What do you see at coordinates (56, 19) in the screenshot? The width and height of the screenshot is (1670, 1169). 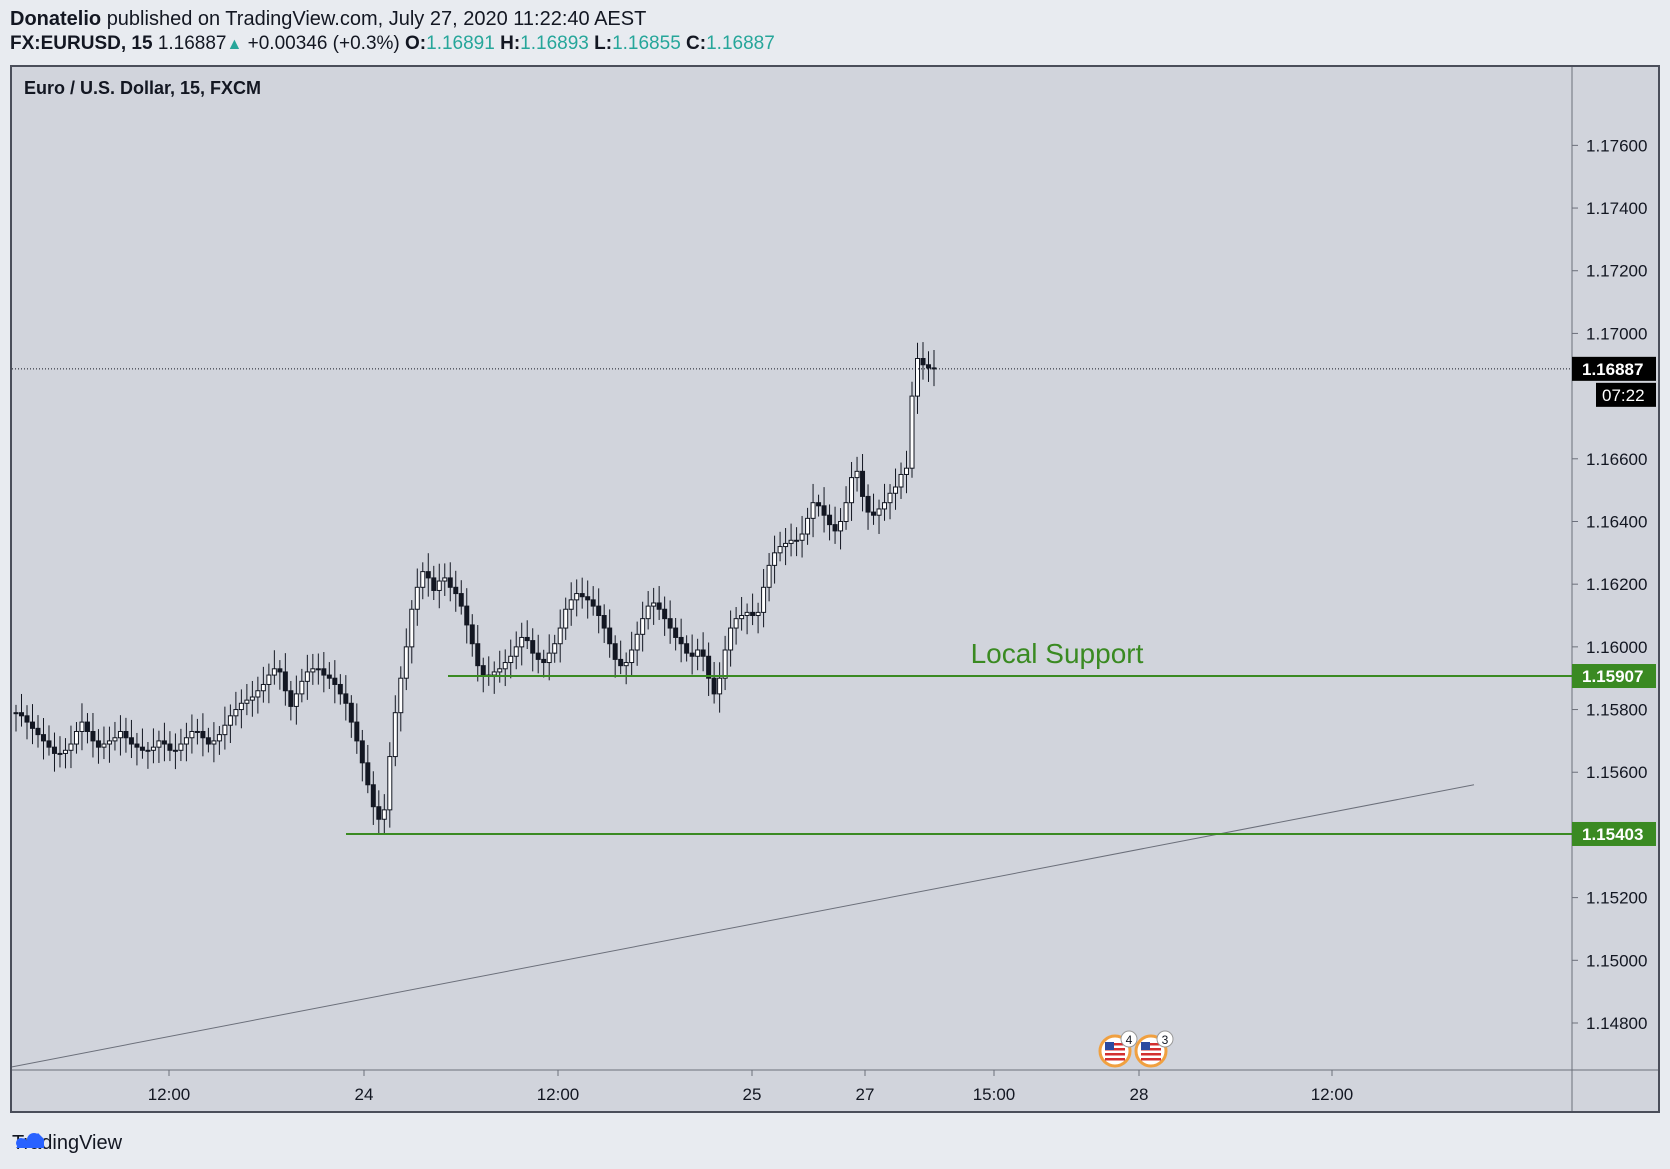 I see `author-name: Donatelio` at bounding box center [56, 19].